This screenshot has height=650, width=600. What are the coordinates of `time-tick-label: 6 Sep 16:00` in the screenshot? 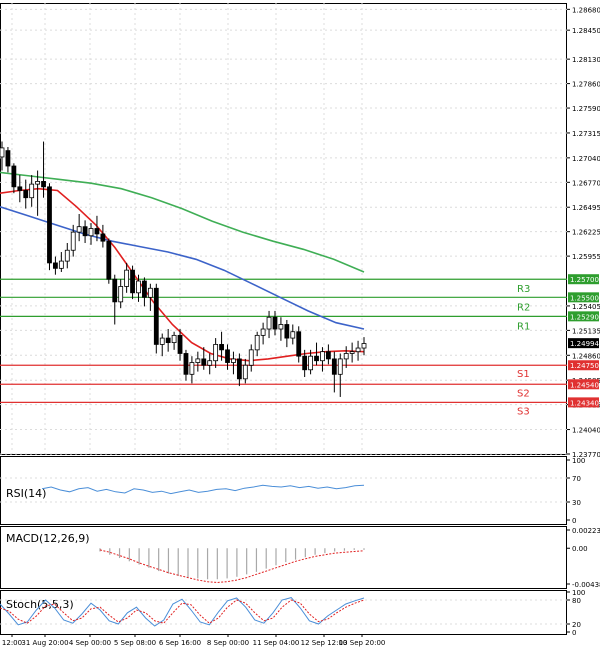 It's located at (180, 643).